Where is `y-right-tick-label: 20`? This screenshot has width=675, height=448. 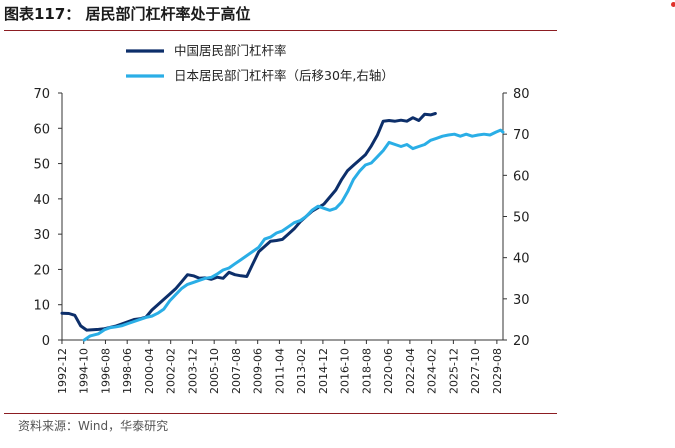
y-right-tick-label: 20 is located at coordinates (521, 341).